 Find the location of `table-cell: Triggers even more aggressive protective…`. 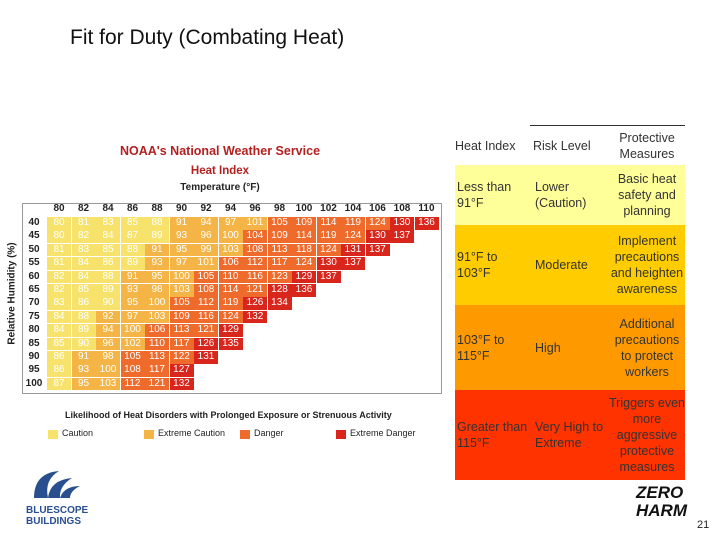

table-cell: Triggers even more aggressive protective… is located at coordinates (647, 435).